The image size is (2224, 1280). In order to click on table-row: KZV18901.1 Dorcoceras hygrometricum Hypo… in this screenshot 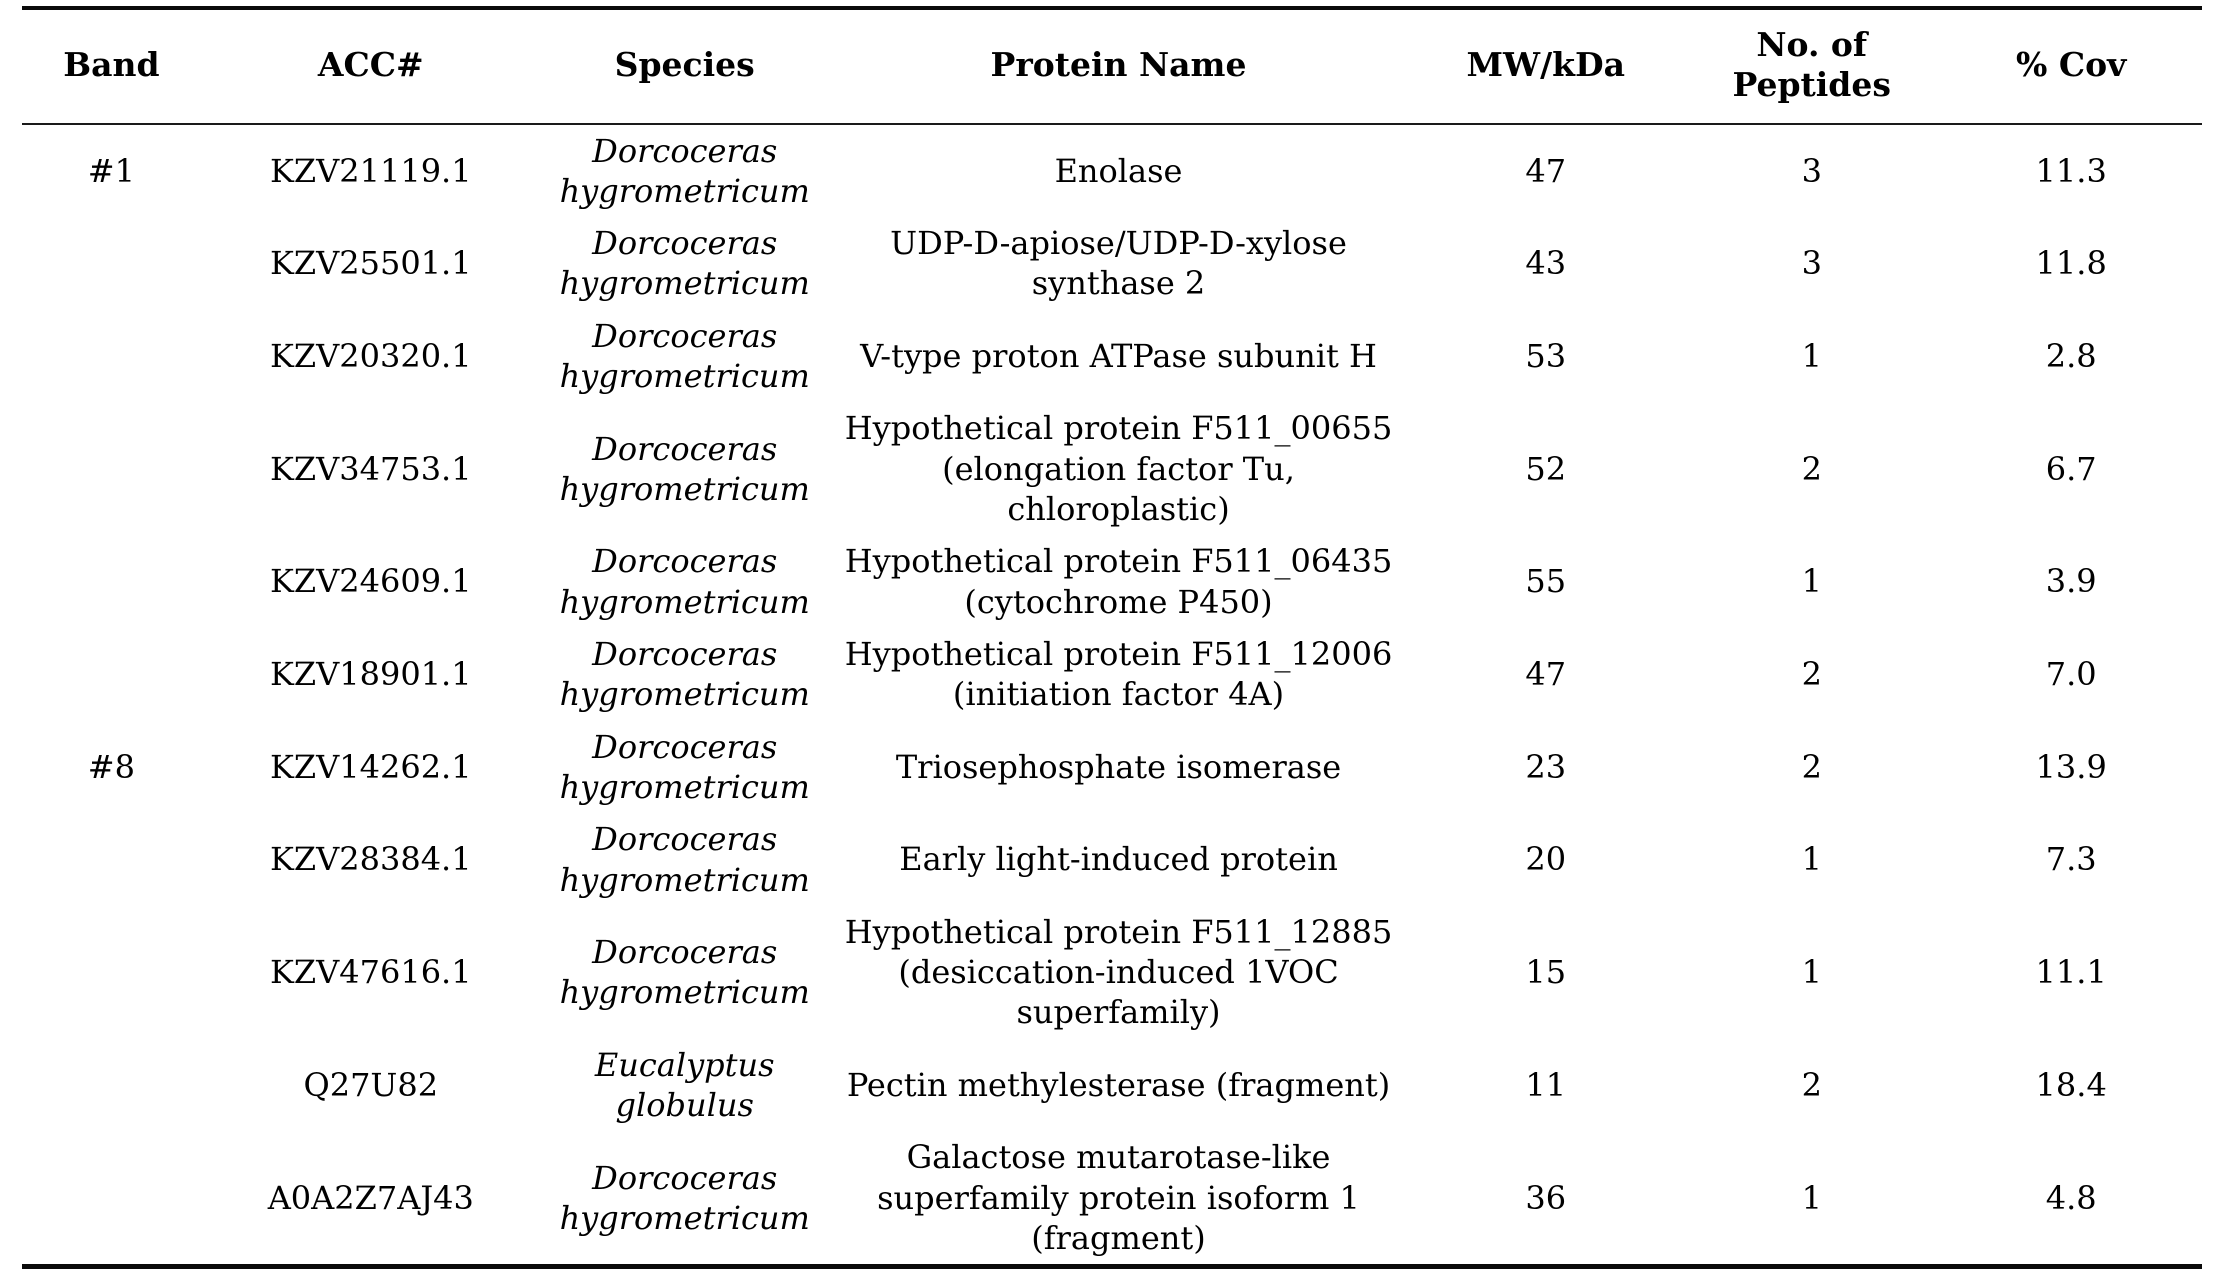, I will do `click(1112, 674)`.